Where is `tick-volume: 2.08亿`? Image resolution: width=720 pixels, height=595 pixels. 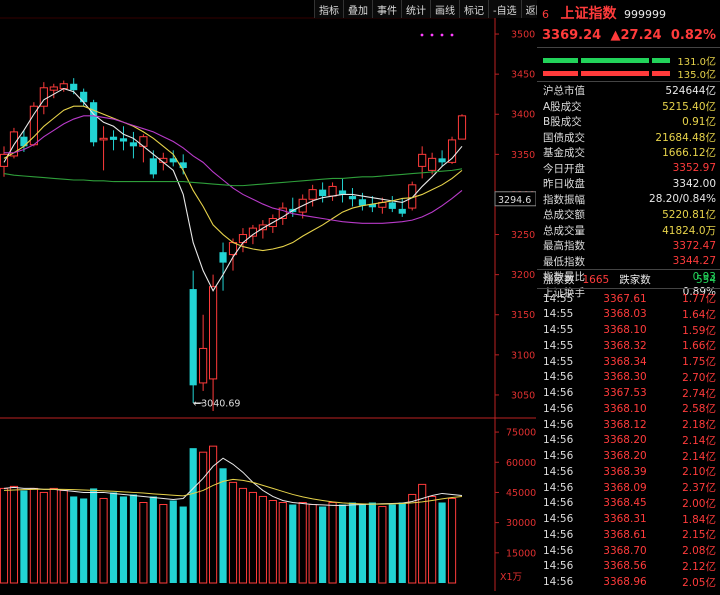
tick-volume: 2.08亿 is located at coordinates (699, 551).